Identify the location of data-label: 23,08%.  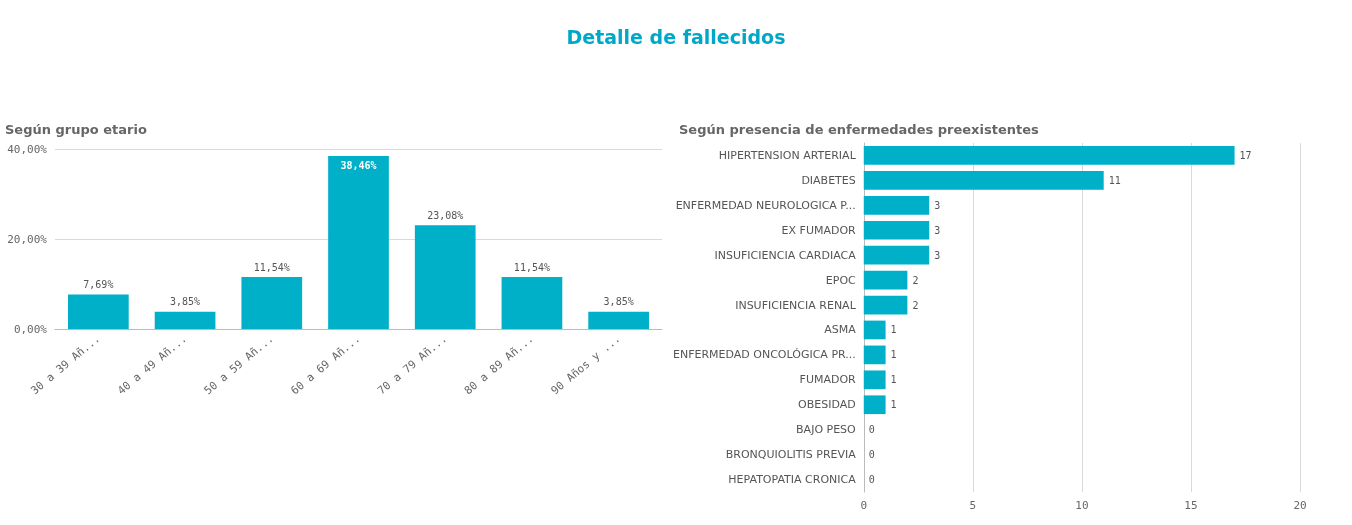
(445, 215).